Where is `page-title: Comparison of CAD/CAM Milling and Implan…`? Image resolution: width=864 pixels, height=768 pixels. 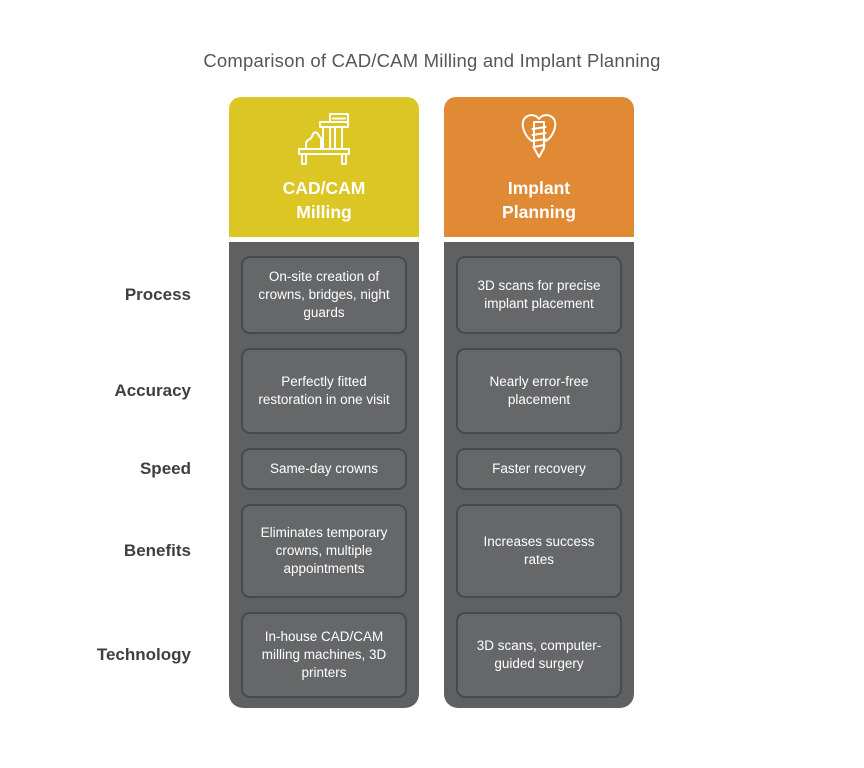 page-title: Comparison of CAD/CAM Milling and Implan… is located at coordinates (432, 60).